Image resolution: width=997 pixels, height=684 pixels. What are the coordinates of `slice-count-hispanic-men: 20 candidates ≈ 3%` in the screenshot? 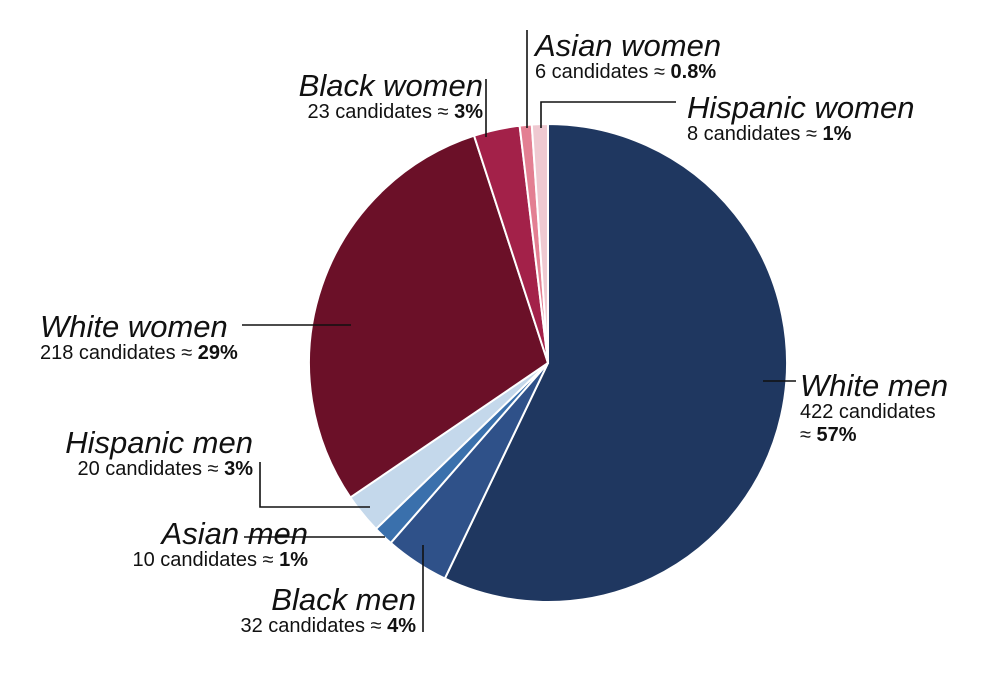 It's located at (159, 469).